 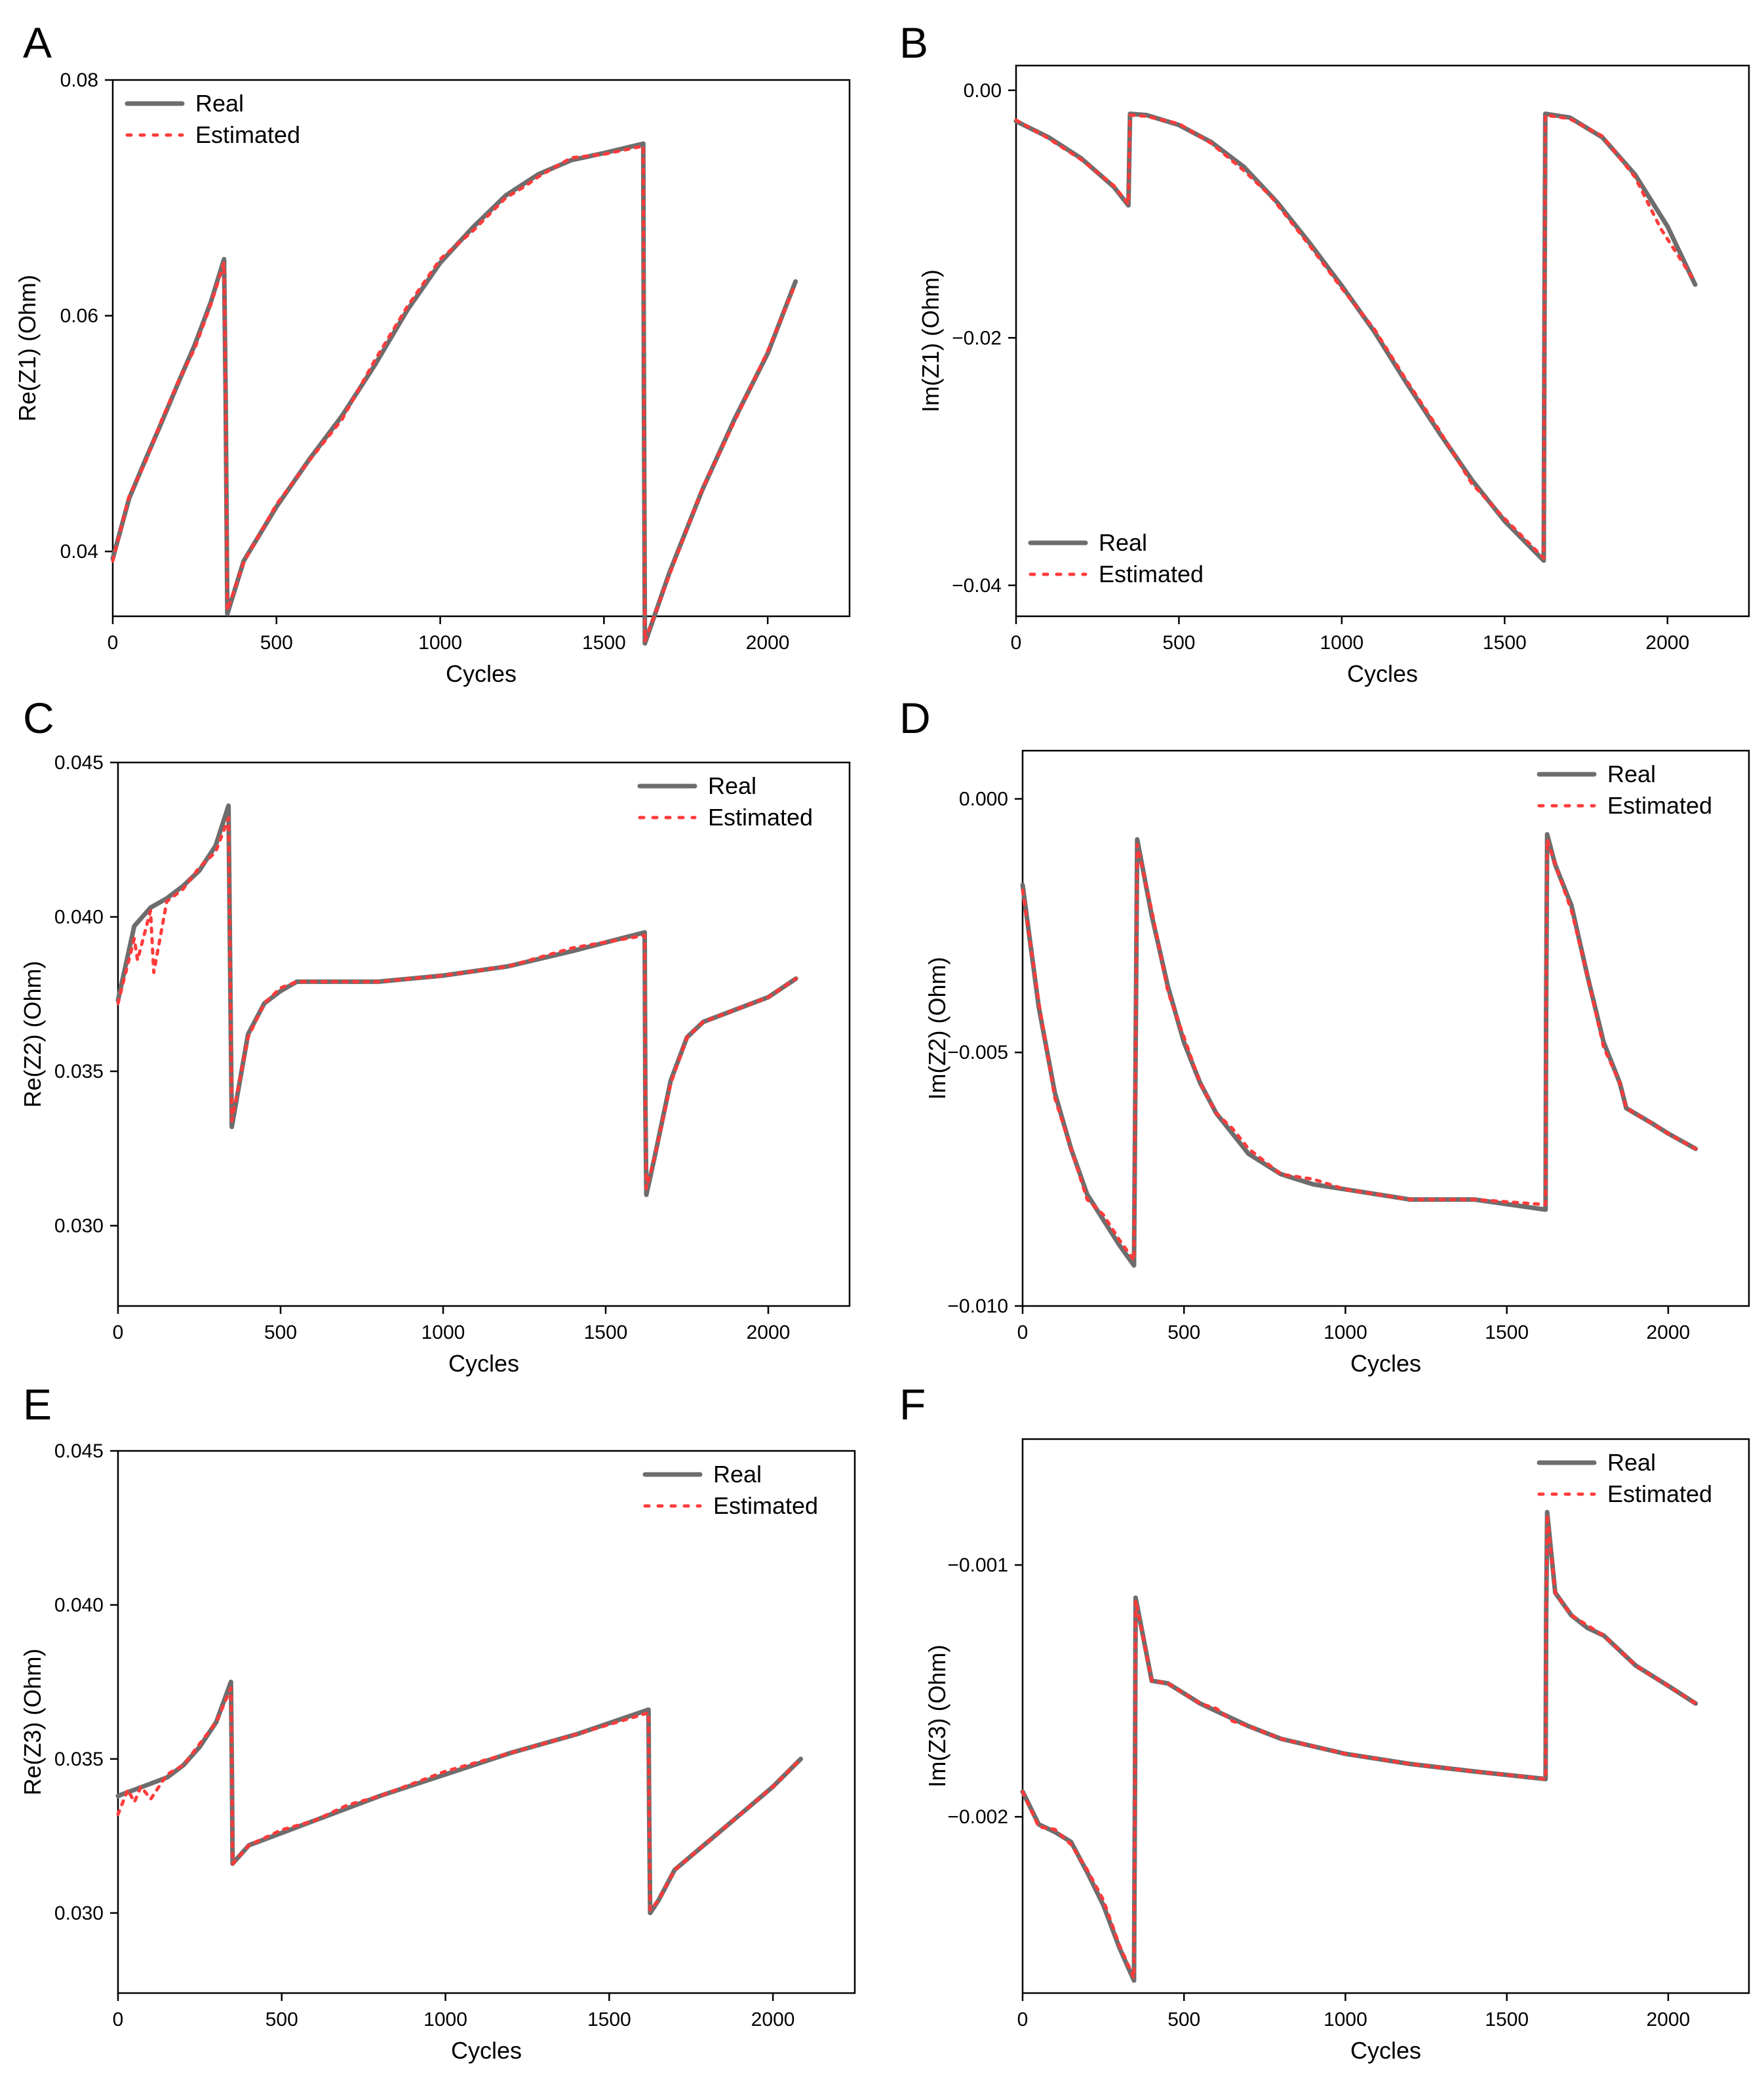 What do you see at coordinates (38, 718) in the screenshot?
I see `panel-letter-c: C` at bounding box center [38, 718].